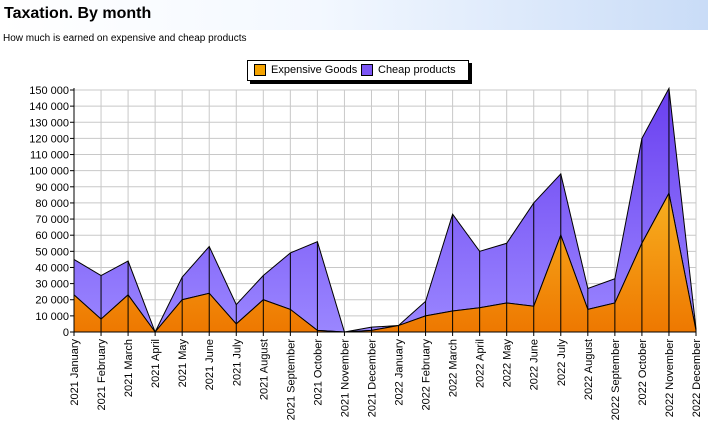 The width and height of the screenshot is (708, 437). I want to click on x-tick-label: 2021 July, so click(237, 363).